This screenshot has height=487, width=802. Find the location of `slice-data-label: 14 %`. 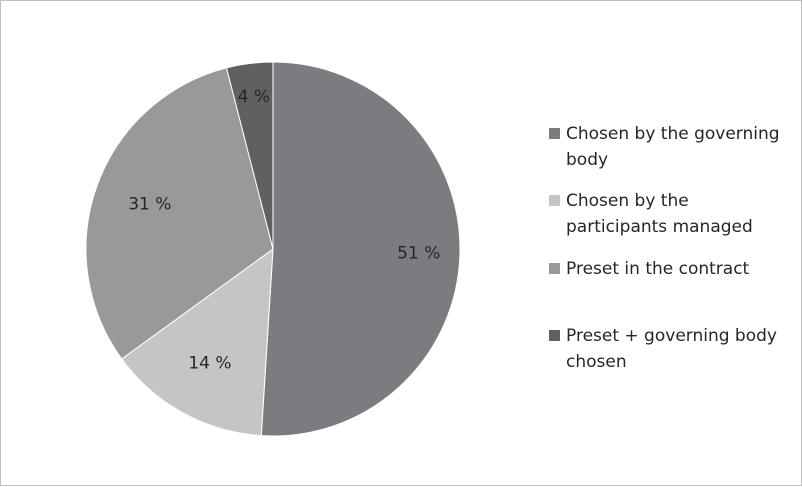

slice-data-label: 14 % is located at coordinates (209, 364).